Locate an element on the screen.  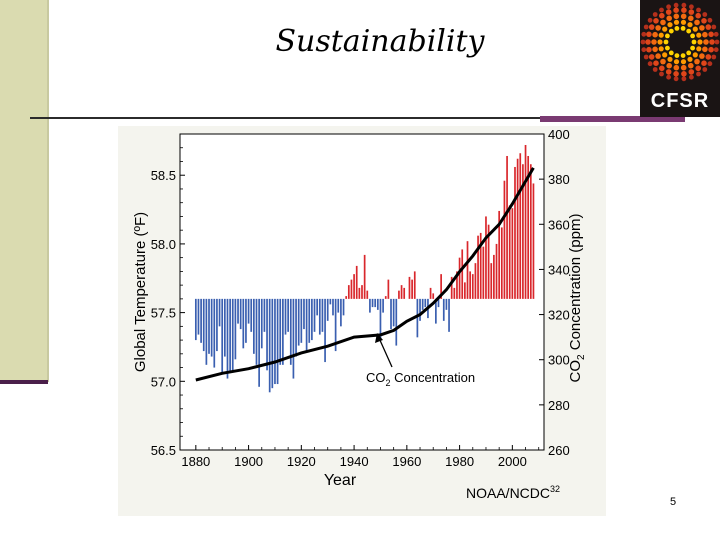
y2-axis-label: CO2 Concentration (ppm) is located at coordinates (577, 298).